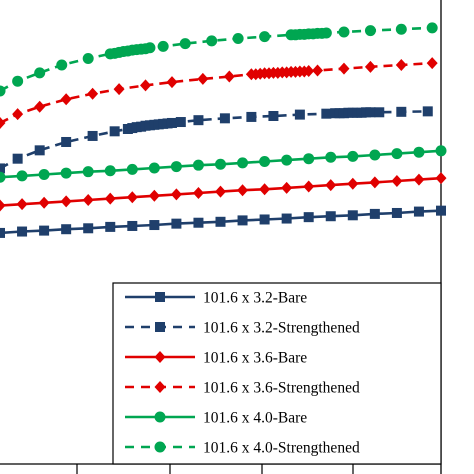 The image size is (474, 474). I want to click on legend-label-5: 101.6 x 4.0-Strengthened, so click(281, 448).